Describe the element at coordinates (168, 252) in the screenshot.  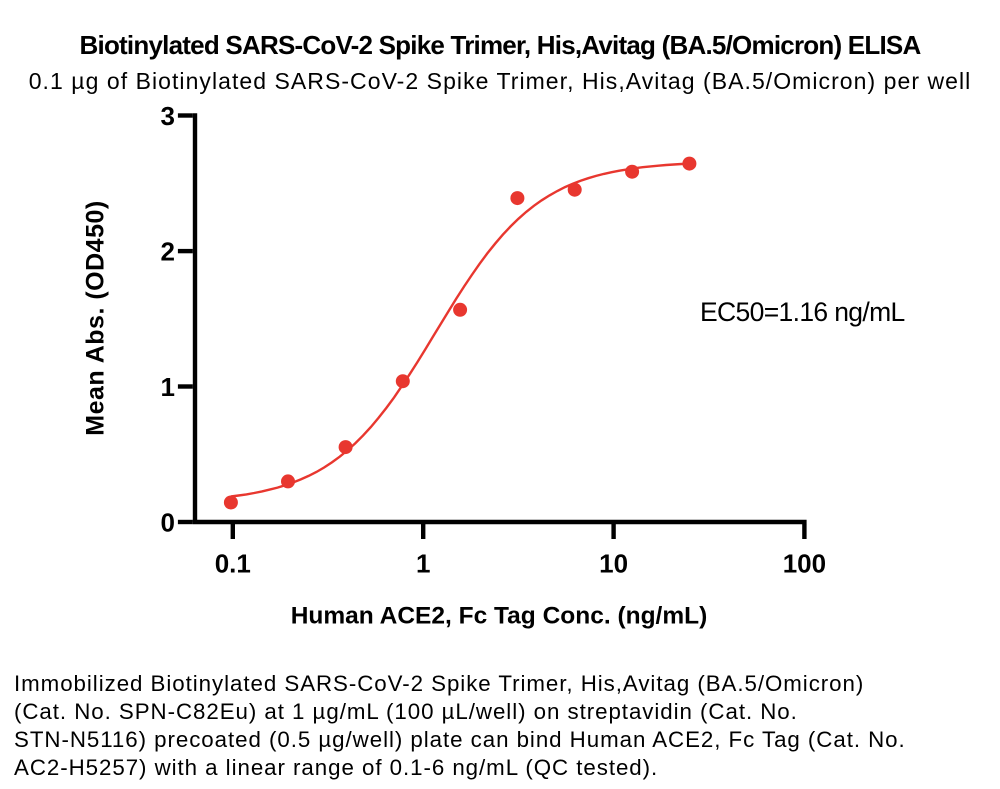
I see `svg-text: 2` at that location.